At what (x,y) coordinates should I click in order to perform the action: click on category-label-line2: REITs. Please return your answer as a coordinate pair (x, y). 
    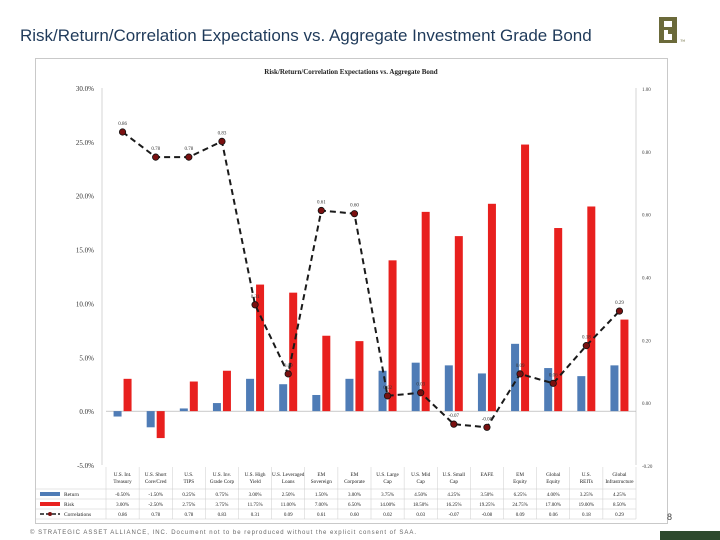
    Looking at the image, I should click on (586, 482).